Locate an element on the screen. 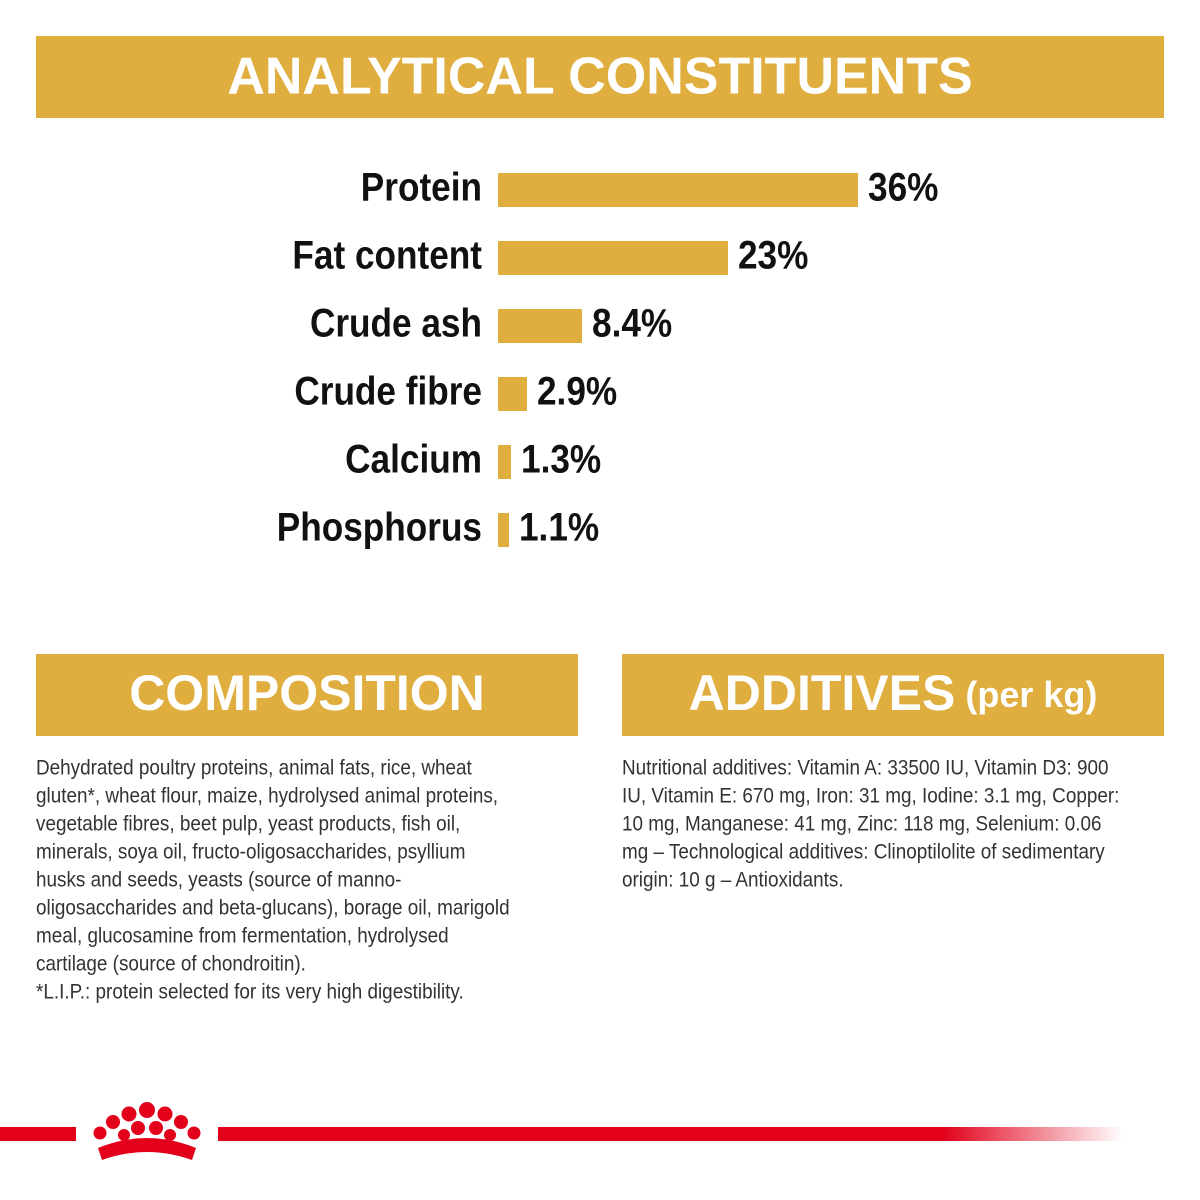 This screenshot has height=1200, width=1200. category-label: Fat content is located at coordinates (387, 254).